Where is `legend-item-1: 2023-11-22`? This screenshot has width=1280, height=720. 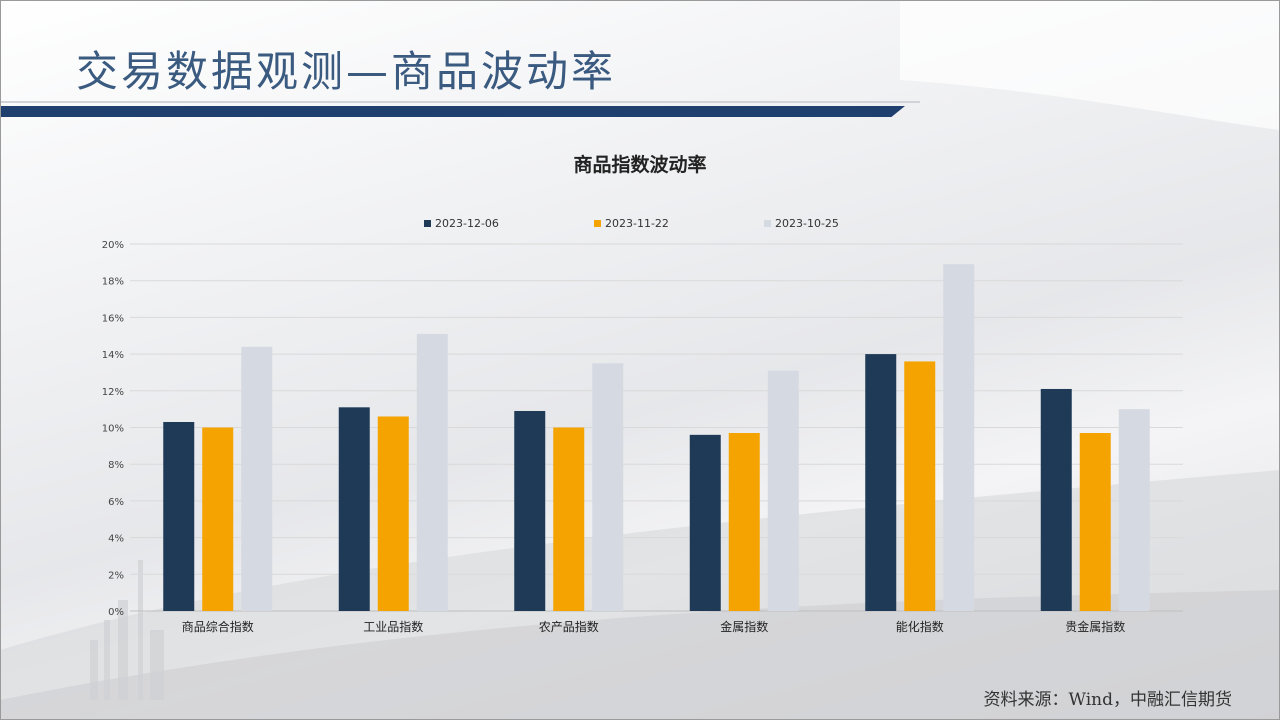 legend-item-1: 2023-11-22 is located at coordinates (631, 223).